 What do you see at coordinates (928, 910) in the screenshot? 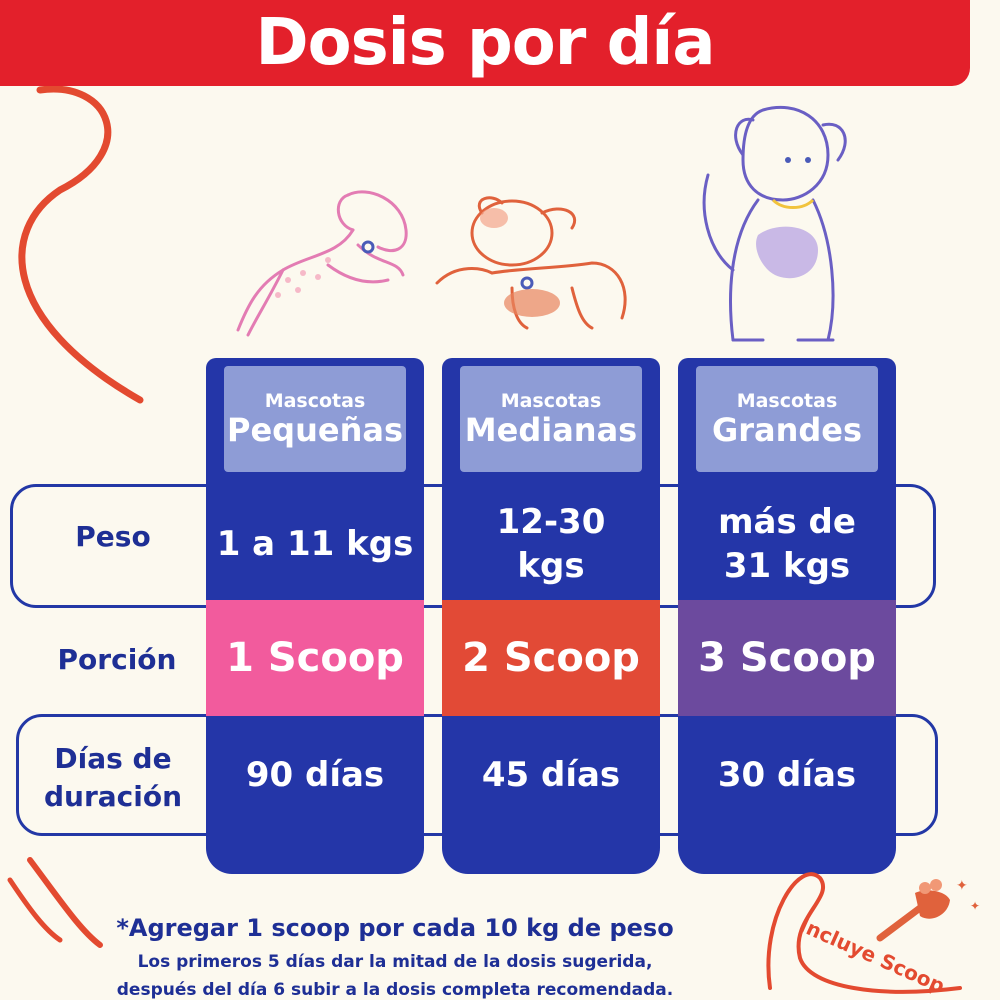
I see `measuring-scoop-icon: ✦ ✦` at bounding box center [928, 910].